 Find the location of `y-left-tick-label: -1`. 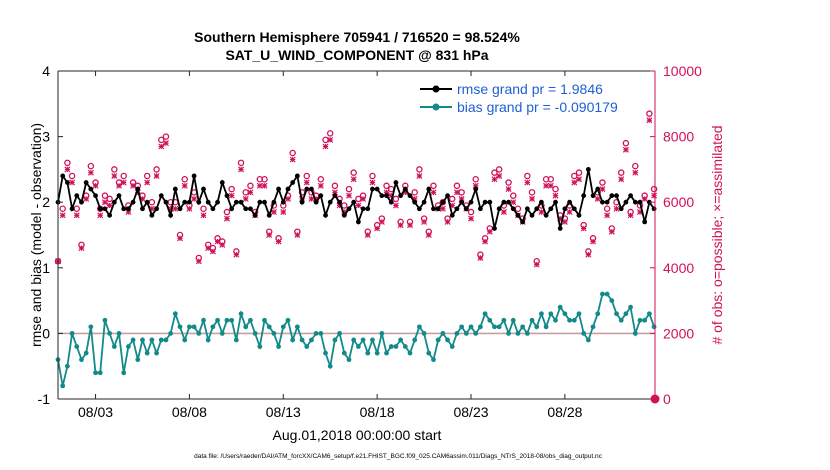

y-left-tick-label: -1 is located at coordinates (44, 399).